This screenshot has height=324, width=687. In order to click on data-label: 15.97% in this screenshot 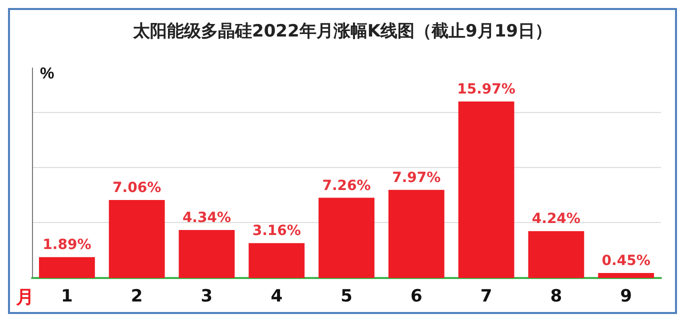, I will do `click(486, 89)`.